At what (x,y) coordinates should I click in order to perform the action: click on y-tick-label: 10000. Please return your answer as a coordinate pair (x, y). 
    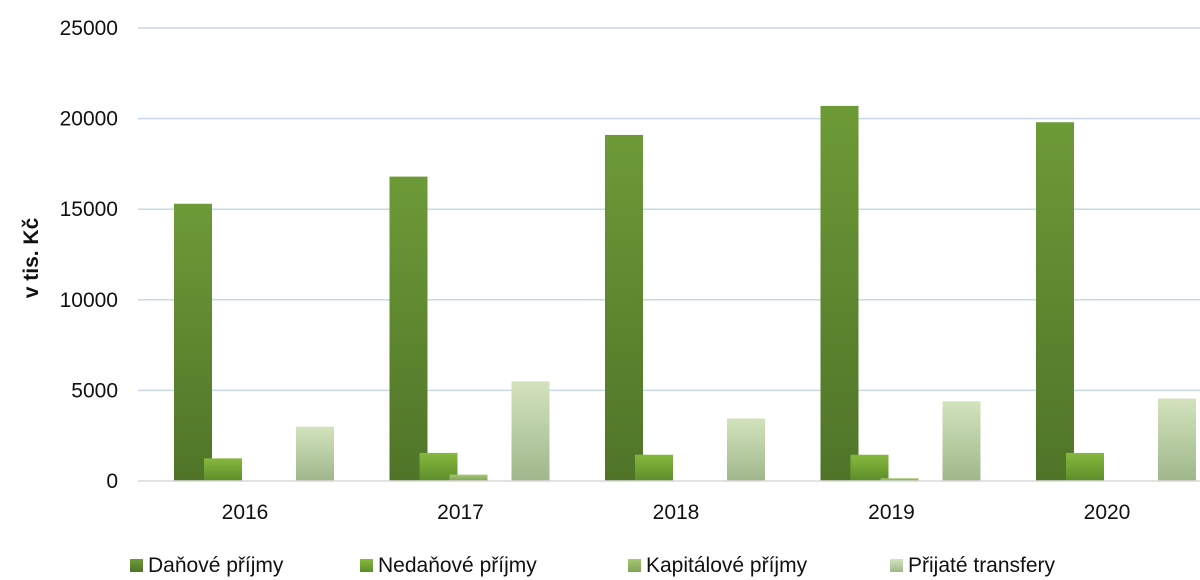
    Looking at the image, I should click on (89, 300).